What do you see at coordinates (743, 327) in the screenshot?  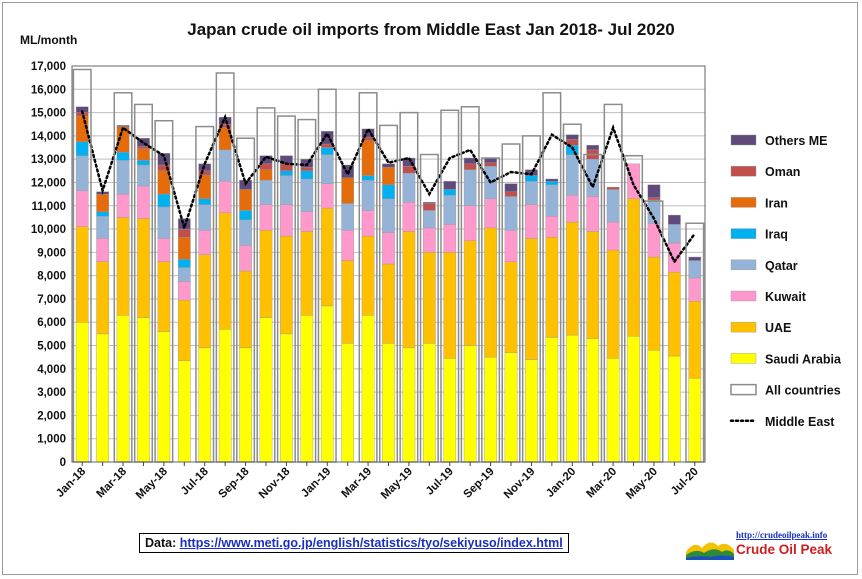 I see `legend-swatch-uae` at bounding box center [743, 327].